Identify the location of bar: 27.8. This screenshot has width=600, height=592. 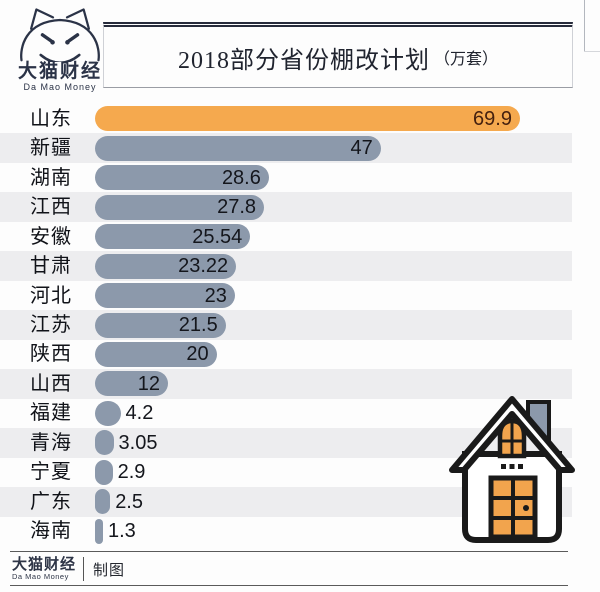
(180, 207).